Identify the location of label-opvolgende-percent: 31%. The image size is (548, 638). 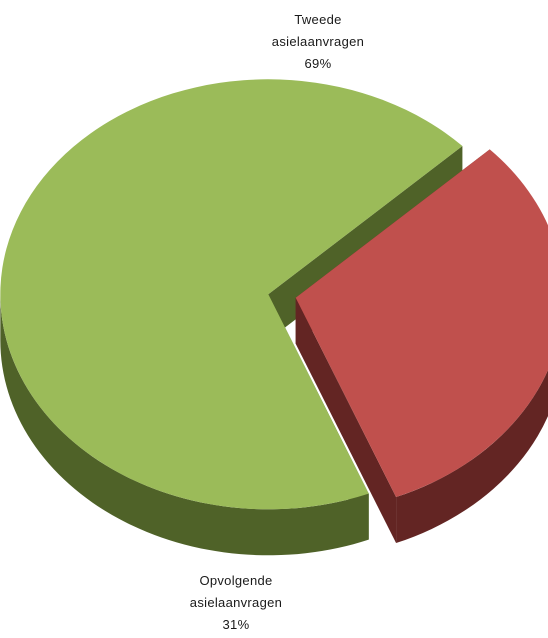
(236, 624).